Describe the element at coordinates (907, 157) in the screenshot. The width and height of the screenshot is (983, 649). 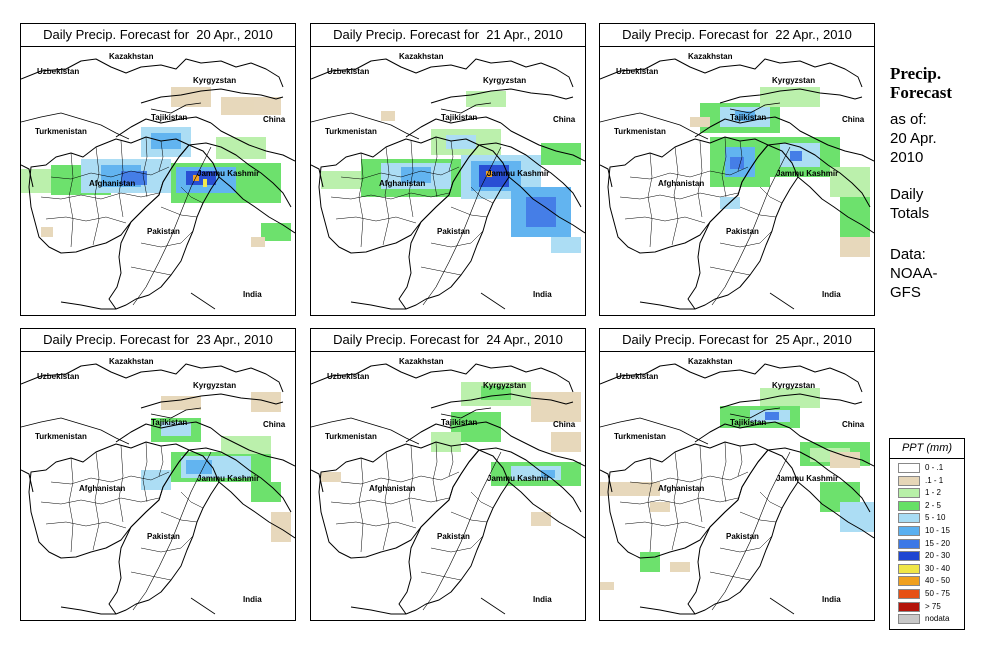
I see `sidebar-asof-line3: 2010` at that location.